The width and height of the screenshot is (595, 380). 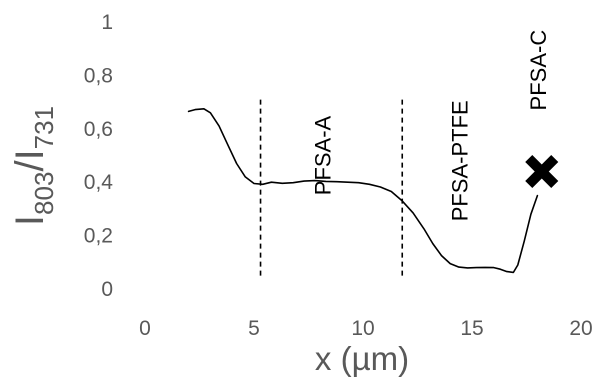 I want to click on x-tick-label: 5, so click(x=254, y=328).